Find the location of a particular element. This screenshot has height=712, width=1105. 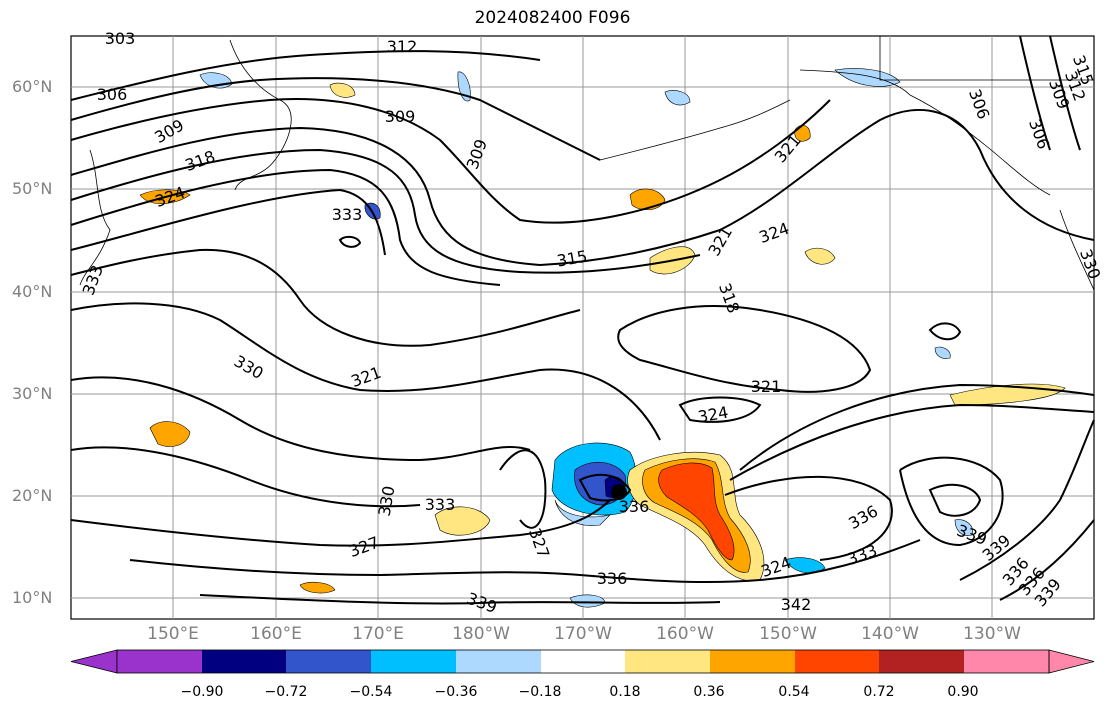

colorbar-tick: −0.54 is located at coordinates (371, 692).